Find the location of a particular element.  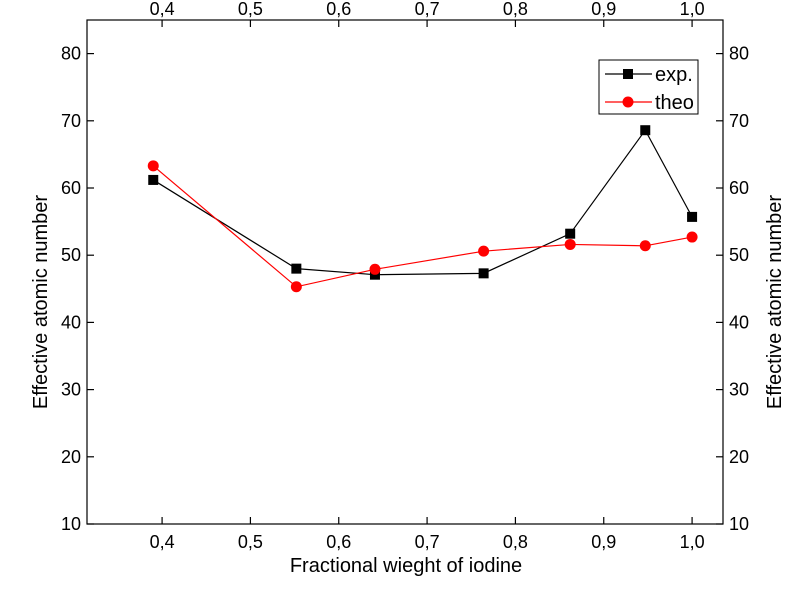

x-tick-label-bottom: 0,7 is located at coordinates (427, 542).